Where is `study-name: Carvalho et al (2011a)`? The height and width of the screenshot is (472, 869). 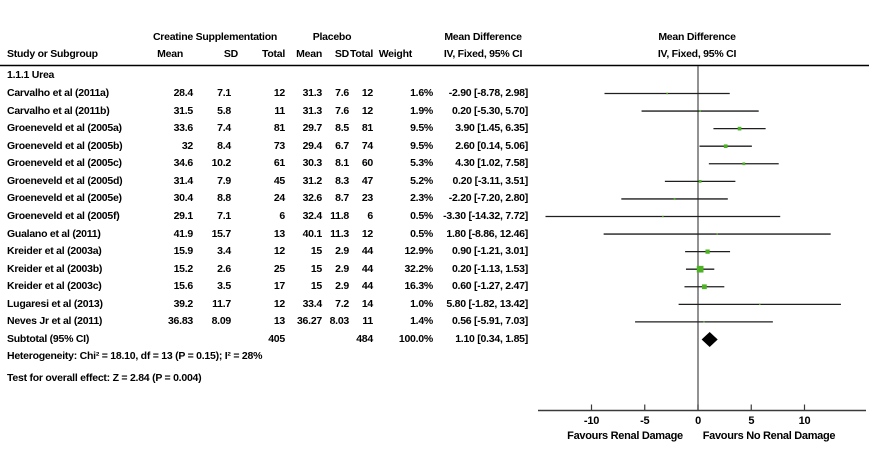 study-name: Carvalho et al (2011a) is located at coordinates (58, 93).